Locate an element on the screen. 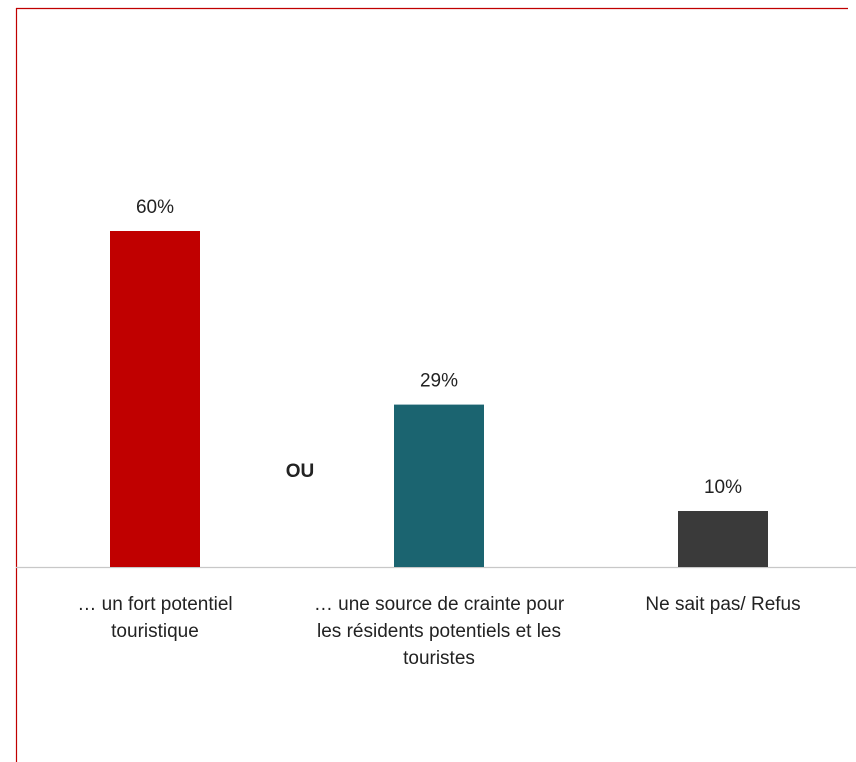 The image size is (856, 762). value-label: 60% is located at coordinates (155, 207).